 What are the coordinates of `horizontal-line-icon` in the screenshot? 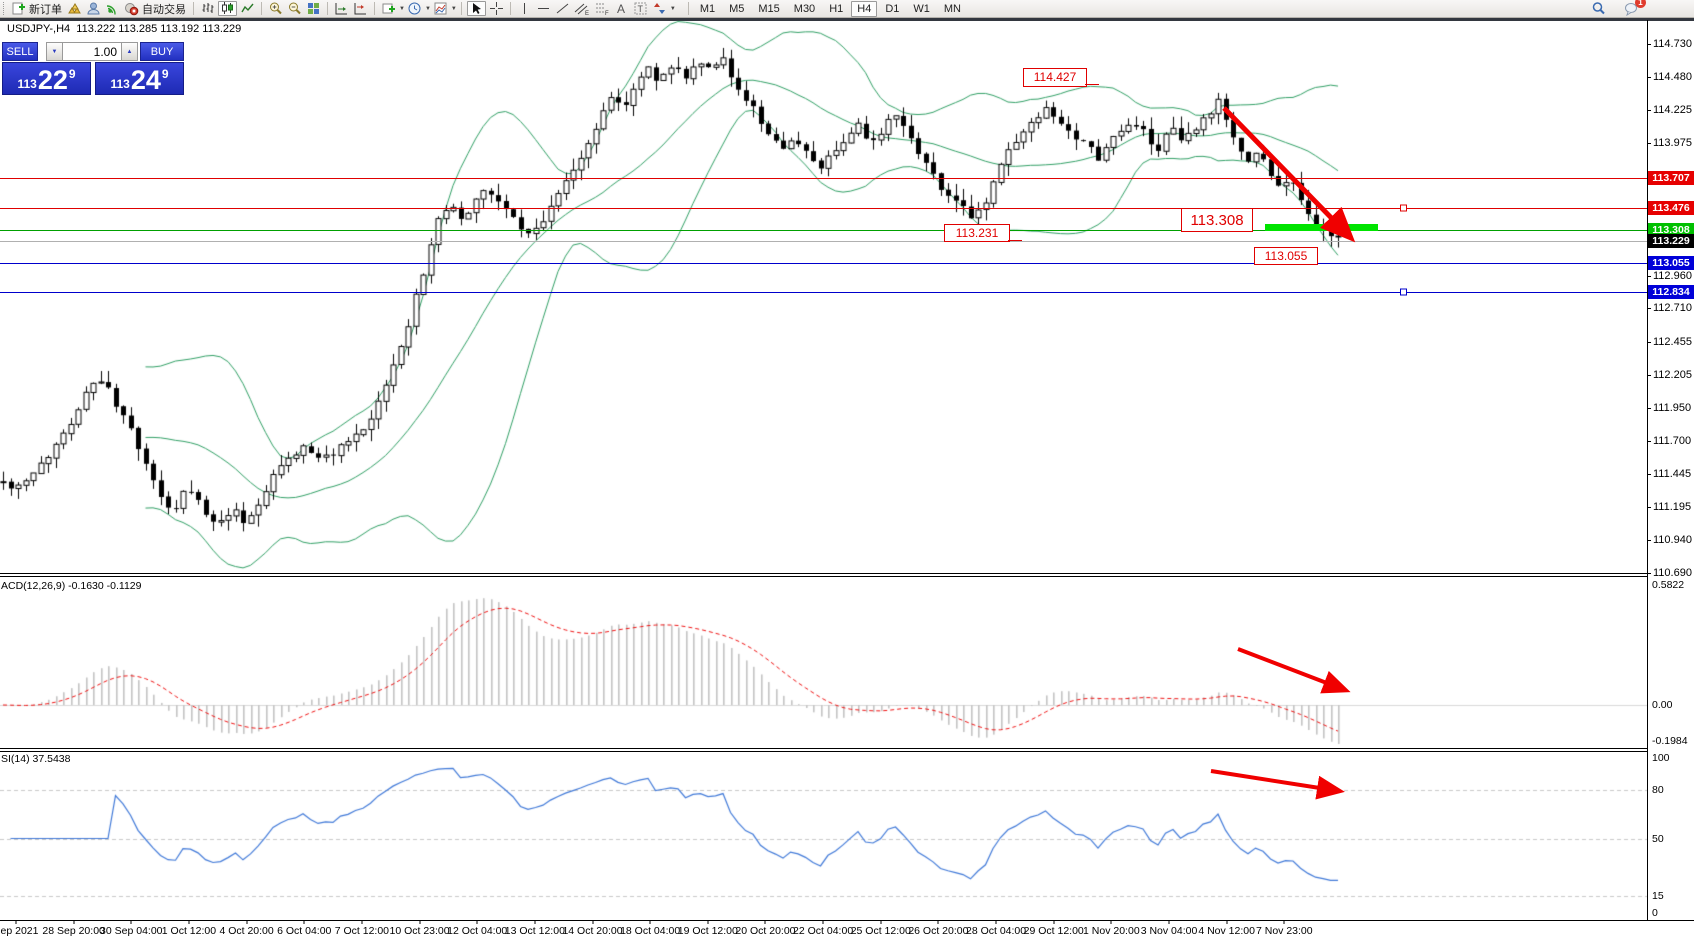 It's located at (543, 8).